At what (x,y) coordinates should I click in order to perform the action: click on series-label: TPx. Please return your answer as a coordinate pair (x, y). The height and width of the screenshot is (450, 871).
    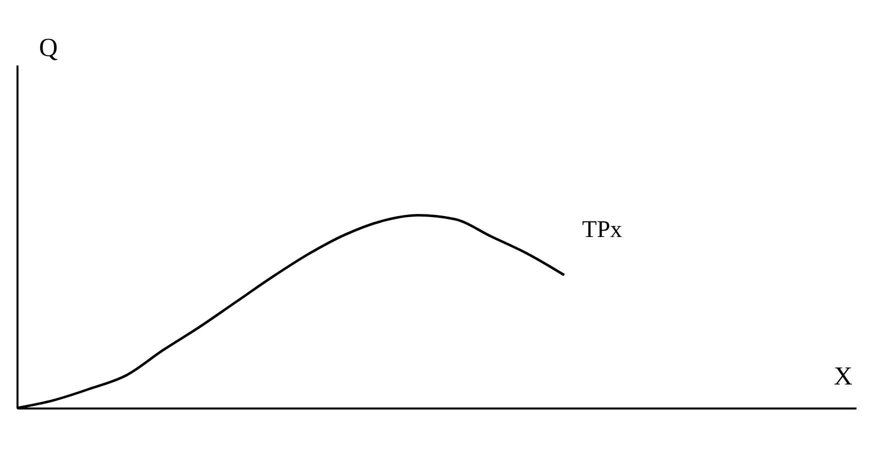
    Looking at the image, I should click on (602, 230).